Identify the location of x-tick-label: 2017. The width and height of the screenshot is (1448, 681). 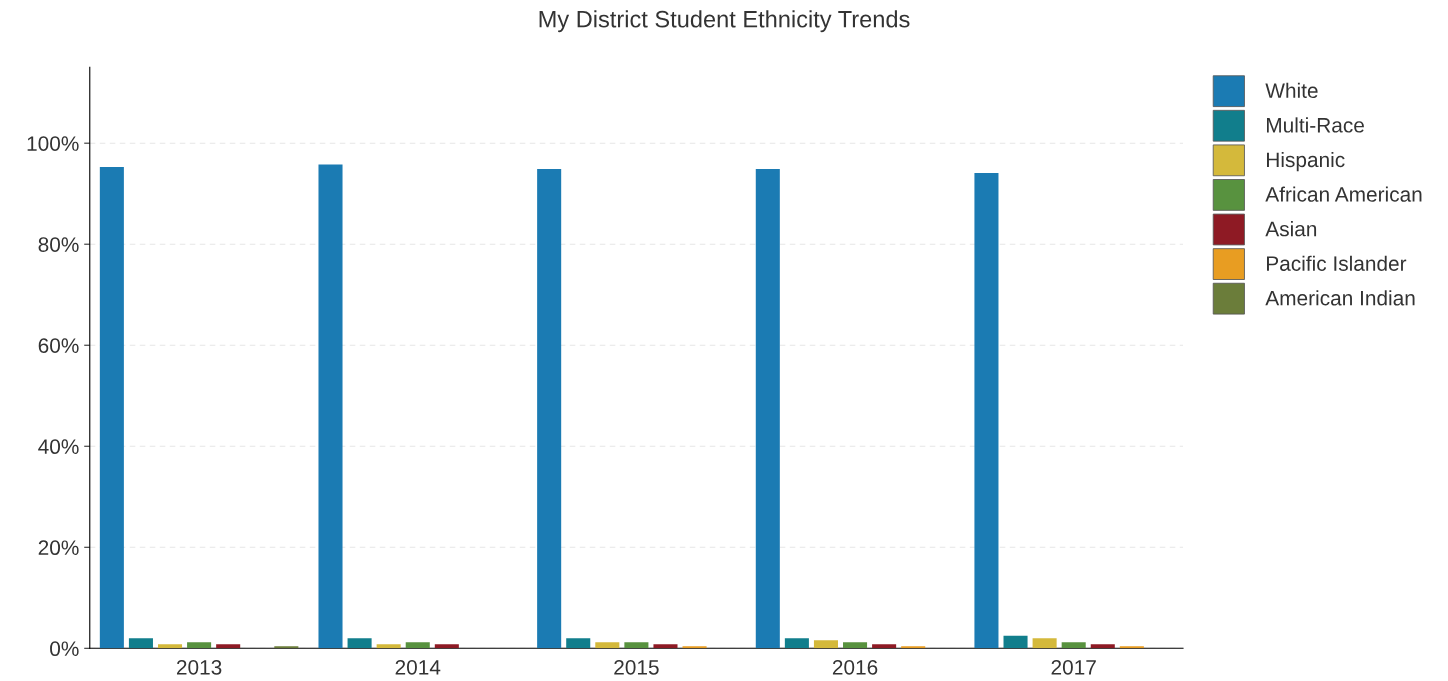
(1073, 667).